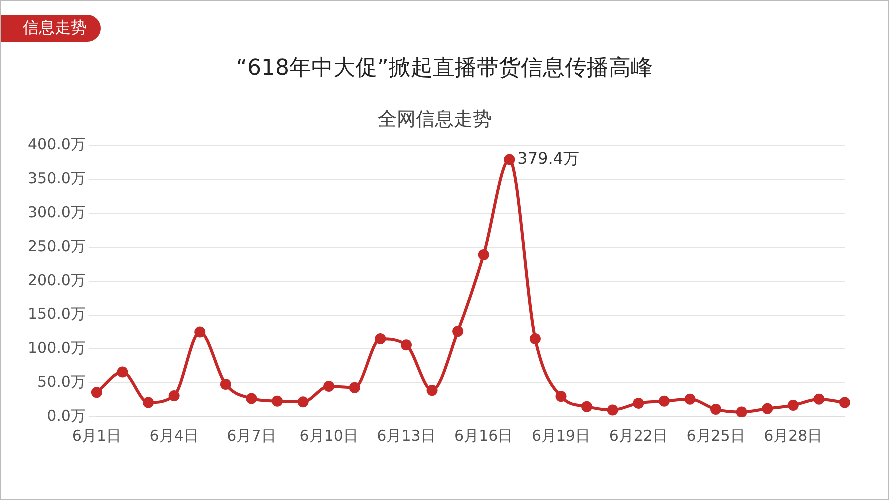  Describe the element at coordinates (62, 381) in the screenshot. I see `y-tick-label: 50.0万` at that location.